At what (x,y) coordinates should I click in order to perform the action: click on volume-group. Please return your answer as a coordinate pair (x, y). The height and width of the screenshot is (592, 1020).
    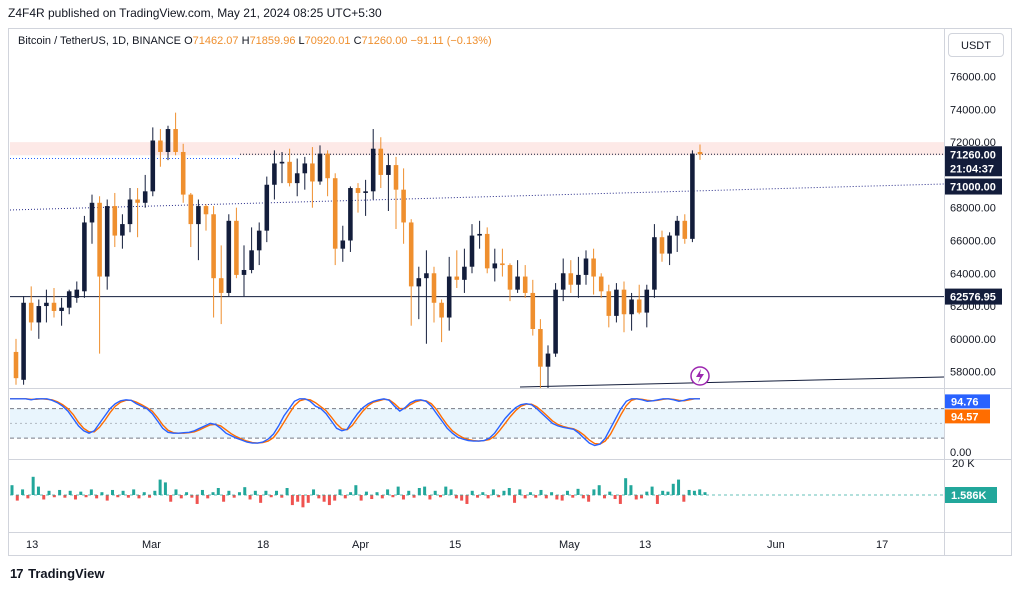
    Looking at the image, I should click on (358, 492).